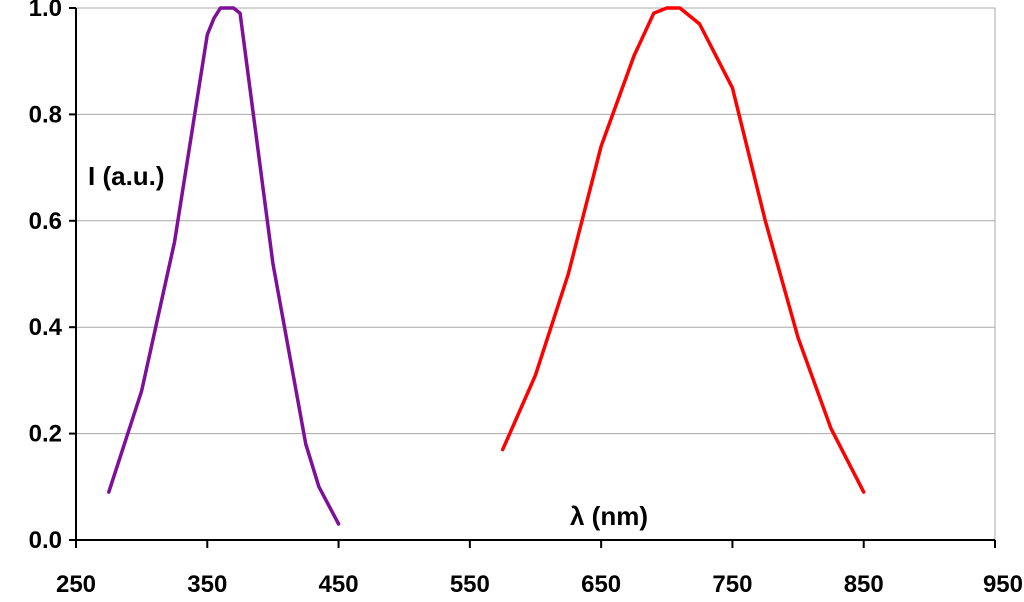 The height and width of the screenshot is (602, 1024). What do you see at coordinates (1003, 584) in the screenshot?
I see `x-tick-label: 950` at bounding box center [1003, 584].